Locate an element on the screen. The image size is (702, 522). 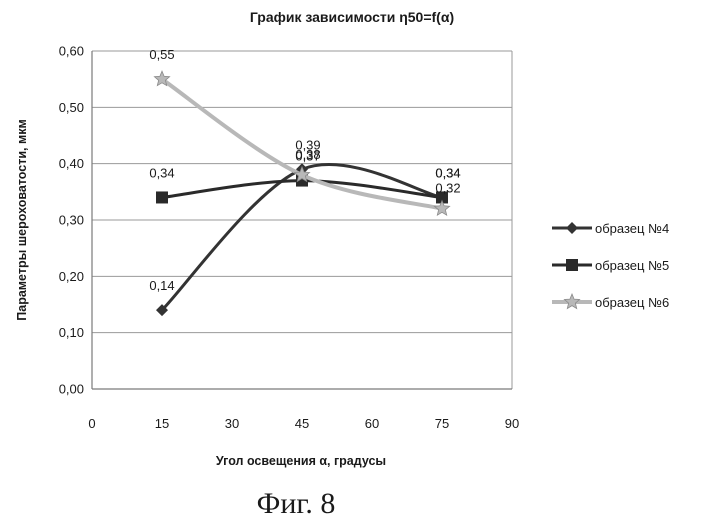
data-label: 0,38 is located at coordinates (307, 154).